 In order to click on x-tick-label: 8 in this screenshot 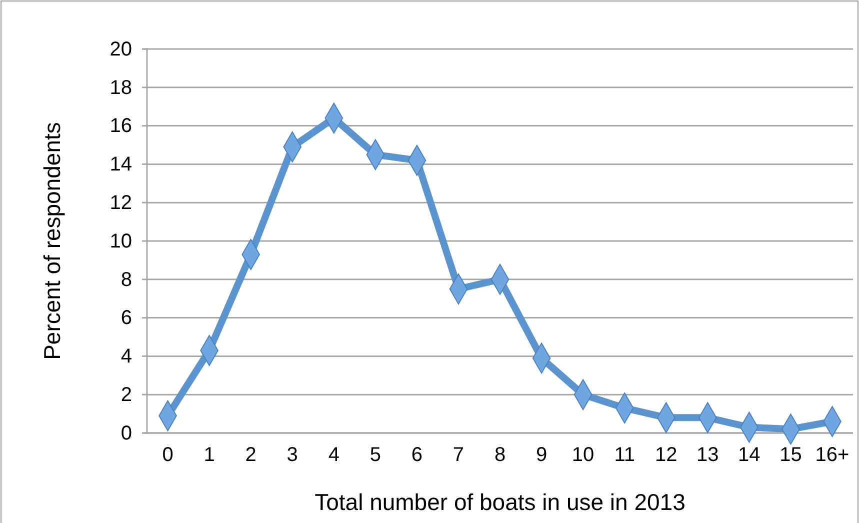, I will do `click(500, 455)`.